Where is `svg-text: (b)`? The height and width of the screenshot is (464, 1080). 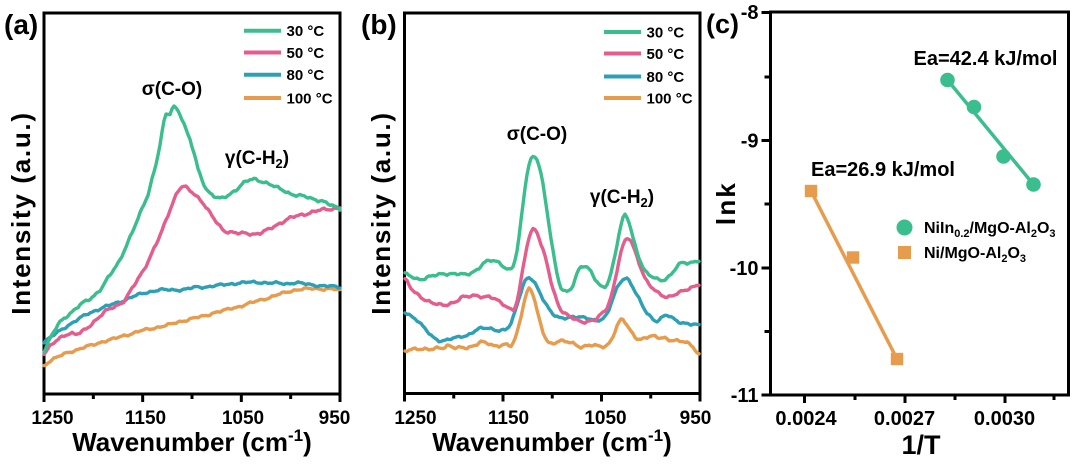
svg-text: (b) is located at coordinates (379, 24).